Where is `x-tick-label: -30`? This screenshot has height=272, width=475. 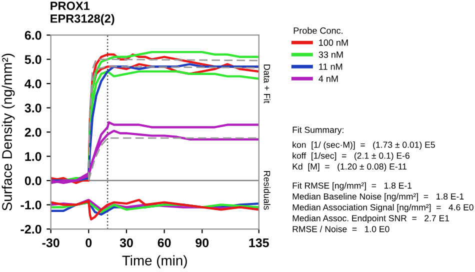 x-tick-label: -30 is located at coordinates (51, 243).